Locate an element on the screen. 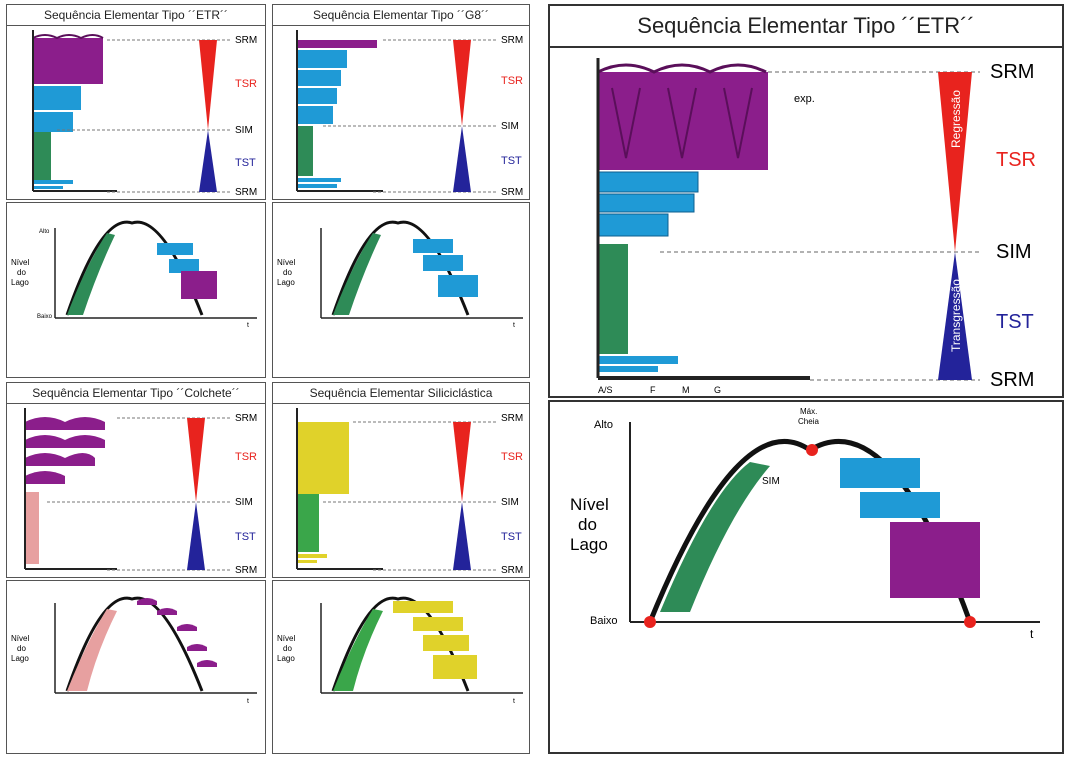  svg-text: A/S is located at coordinates (605, 390).